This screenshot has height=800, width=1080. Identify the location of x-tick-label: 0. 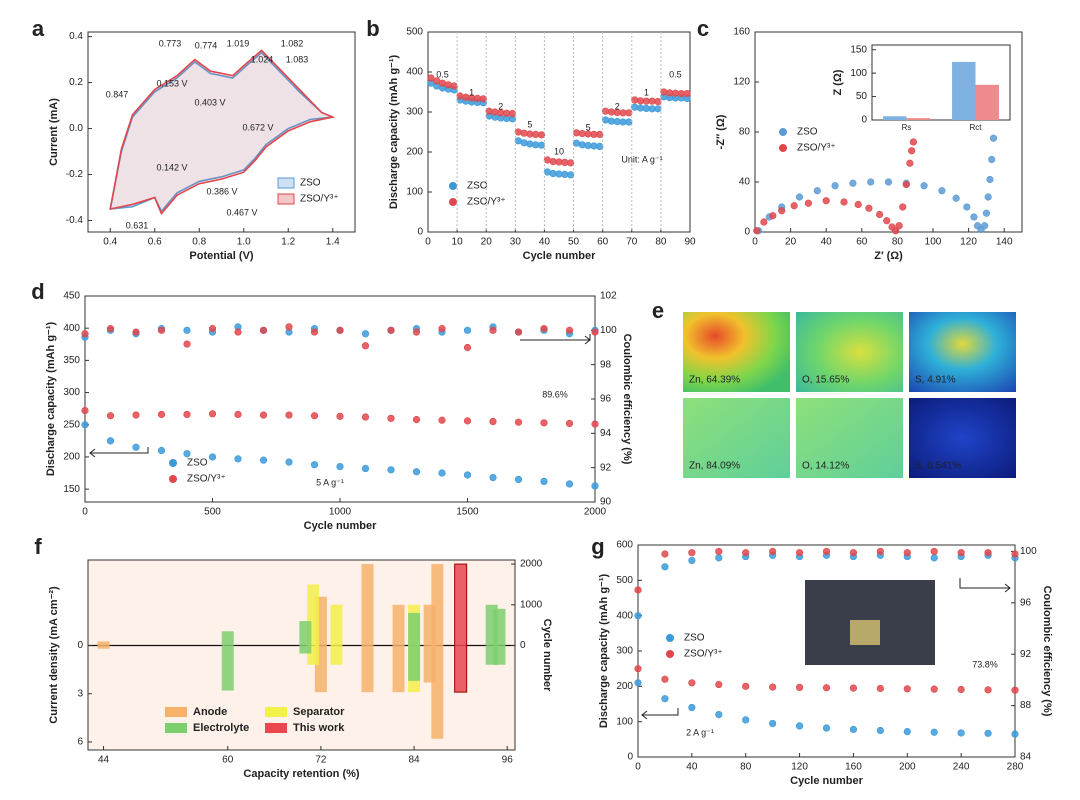
(755, 242).